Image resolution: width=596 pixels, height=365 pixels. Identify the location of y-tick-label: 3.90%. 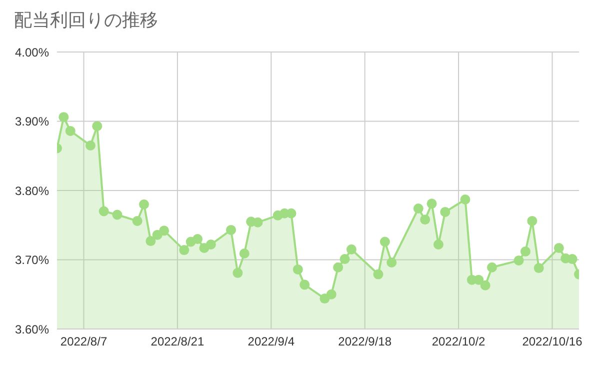
(32, 121).